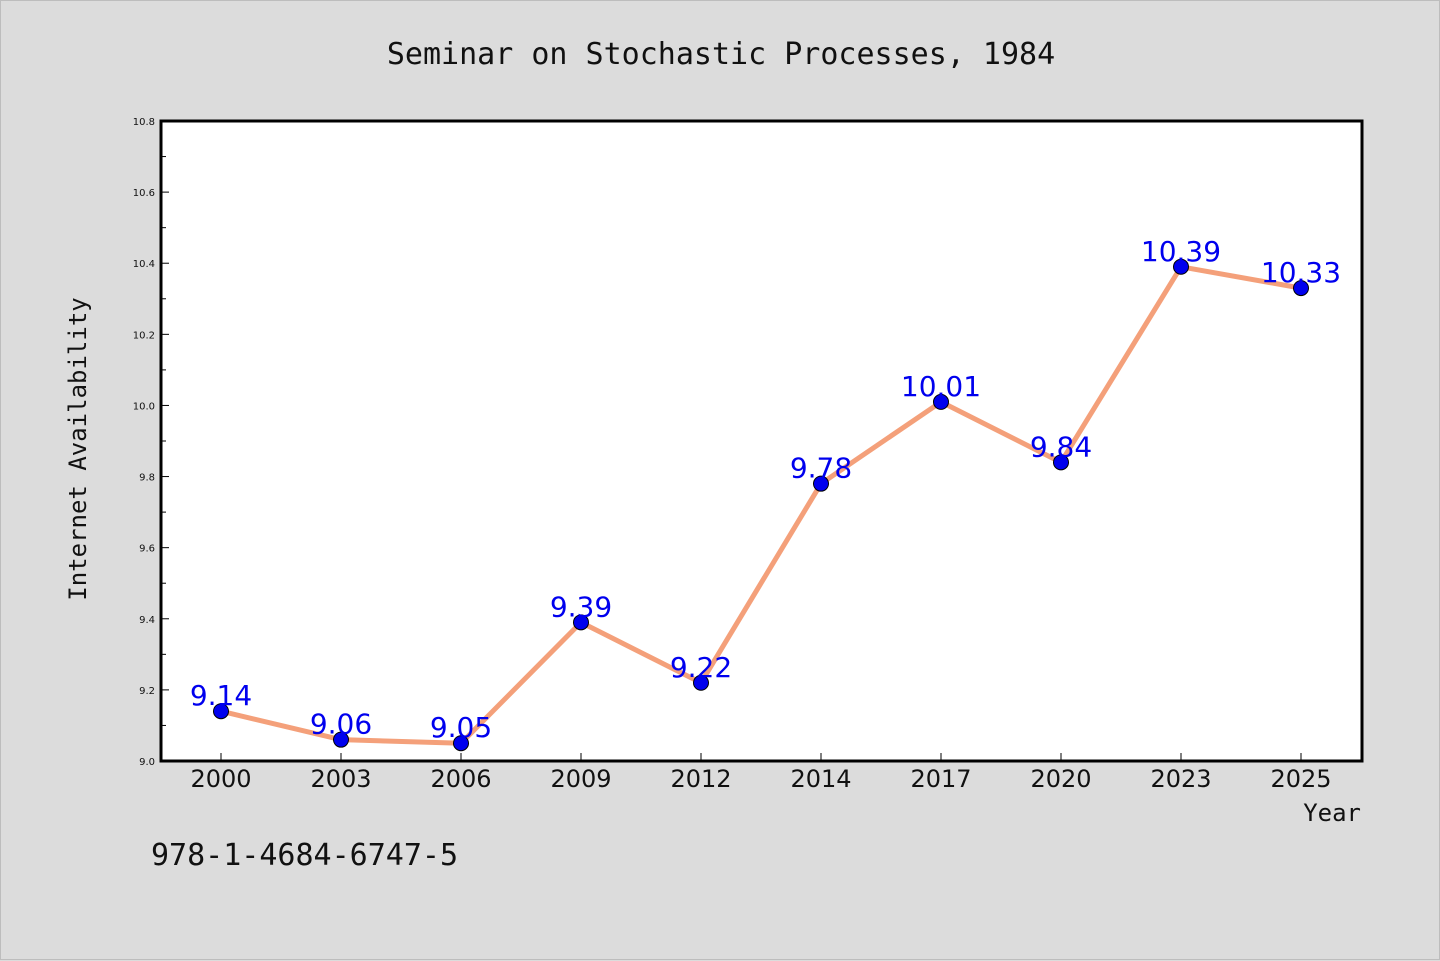  What do you see at coordinates (147, 762) in the screenshot?
I see `y-tick-label: 9.0` at bounding box center [147, 762].